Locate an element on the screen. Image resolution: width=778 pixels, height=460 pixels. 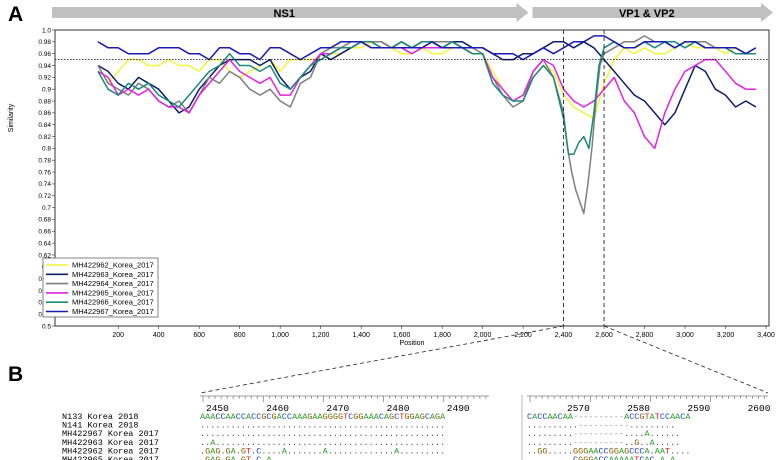
y-tick-label: 0.68 is located at coordinates (44, 220).